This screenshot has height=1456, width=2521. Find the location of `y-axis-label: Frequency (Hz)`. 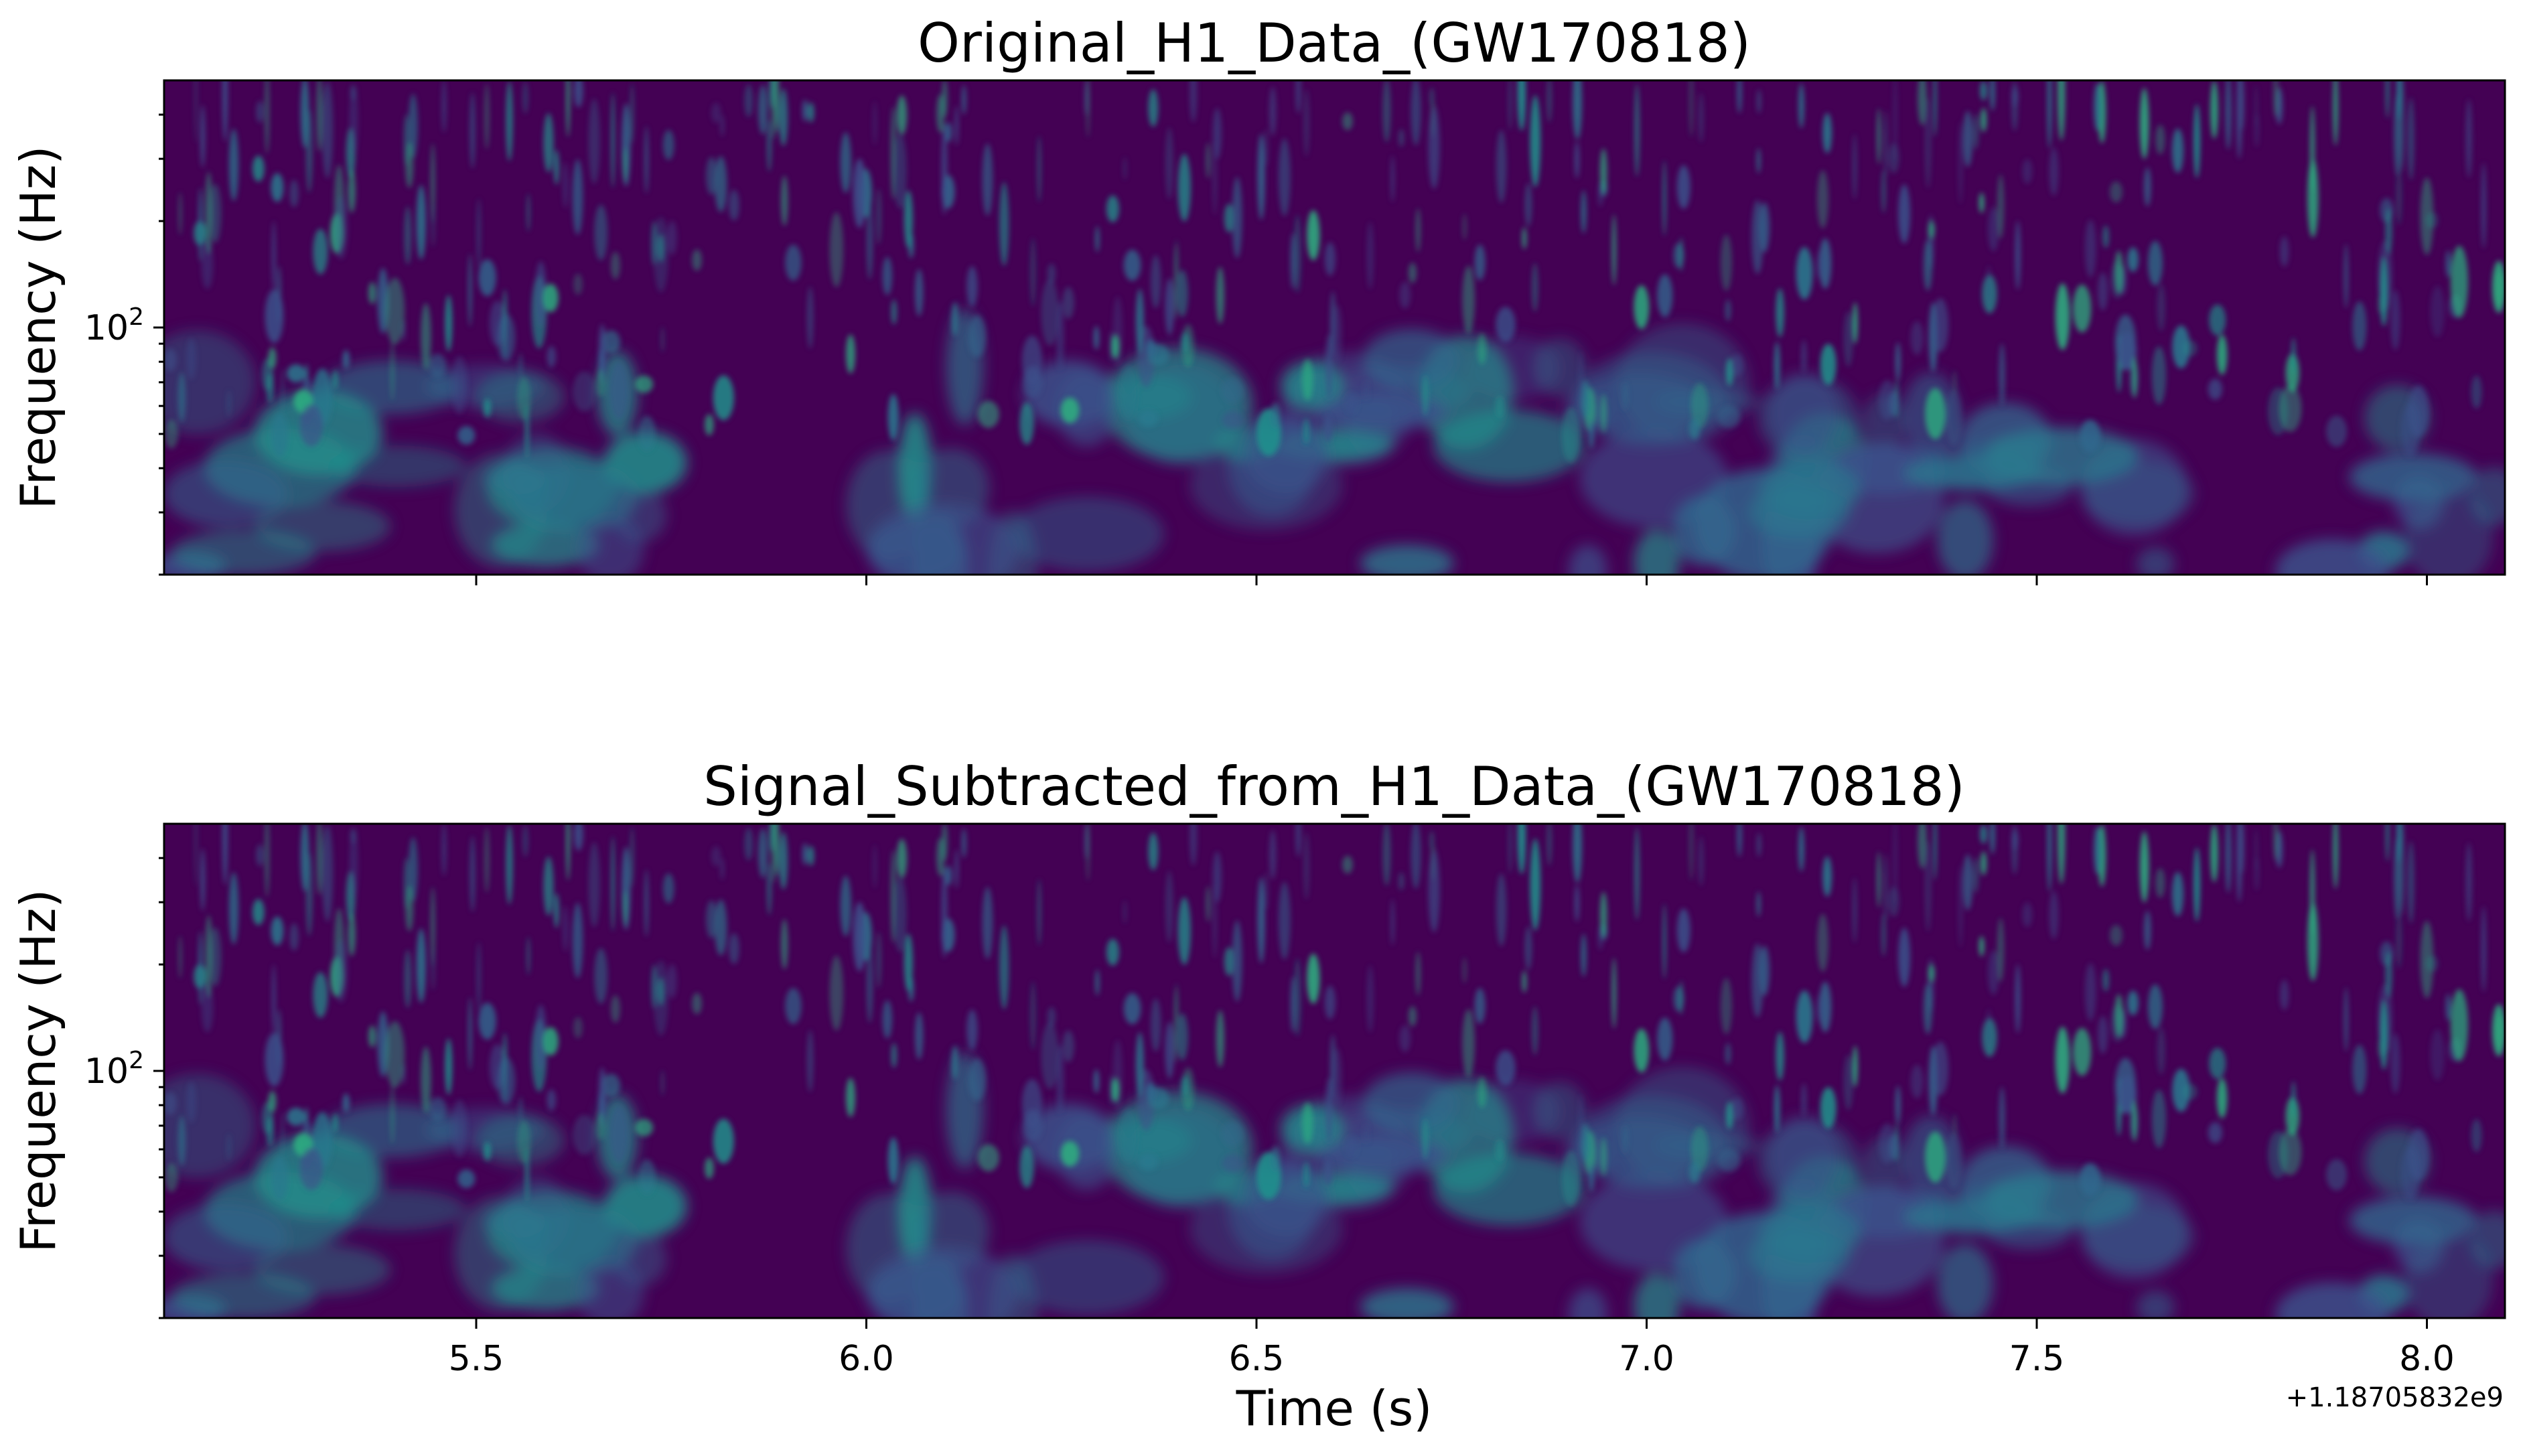

y-axis-label: Frequency (Hz) is located at coordinates (38, 1071).